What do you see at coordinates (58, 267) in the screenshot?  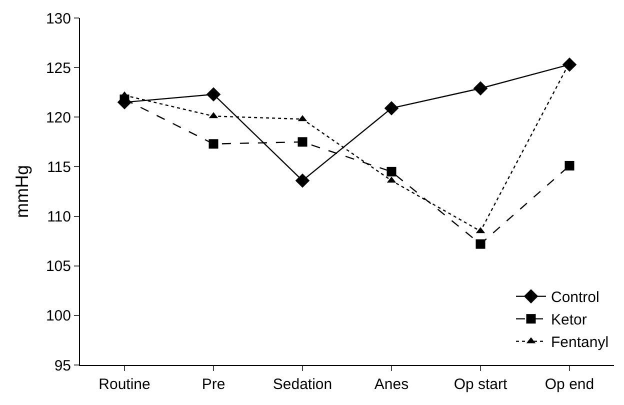 I see `y-tick-label: 105` at bounding box center [58, 267].